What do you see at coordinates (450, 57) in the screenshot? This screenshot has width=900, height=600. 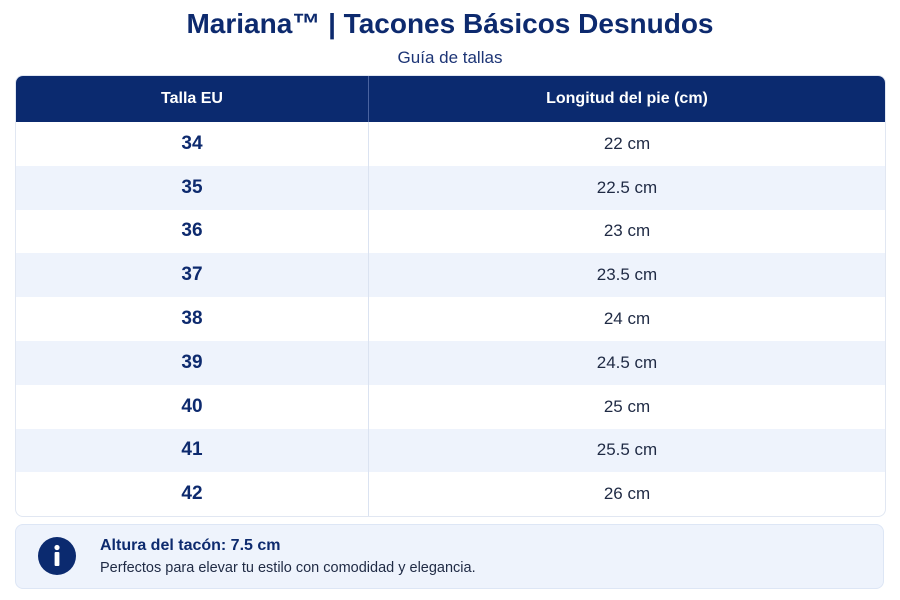 I see `page-subtitle: Guía de tallas` at bounding box center [450, 57].